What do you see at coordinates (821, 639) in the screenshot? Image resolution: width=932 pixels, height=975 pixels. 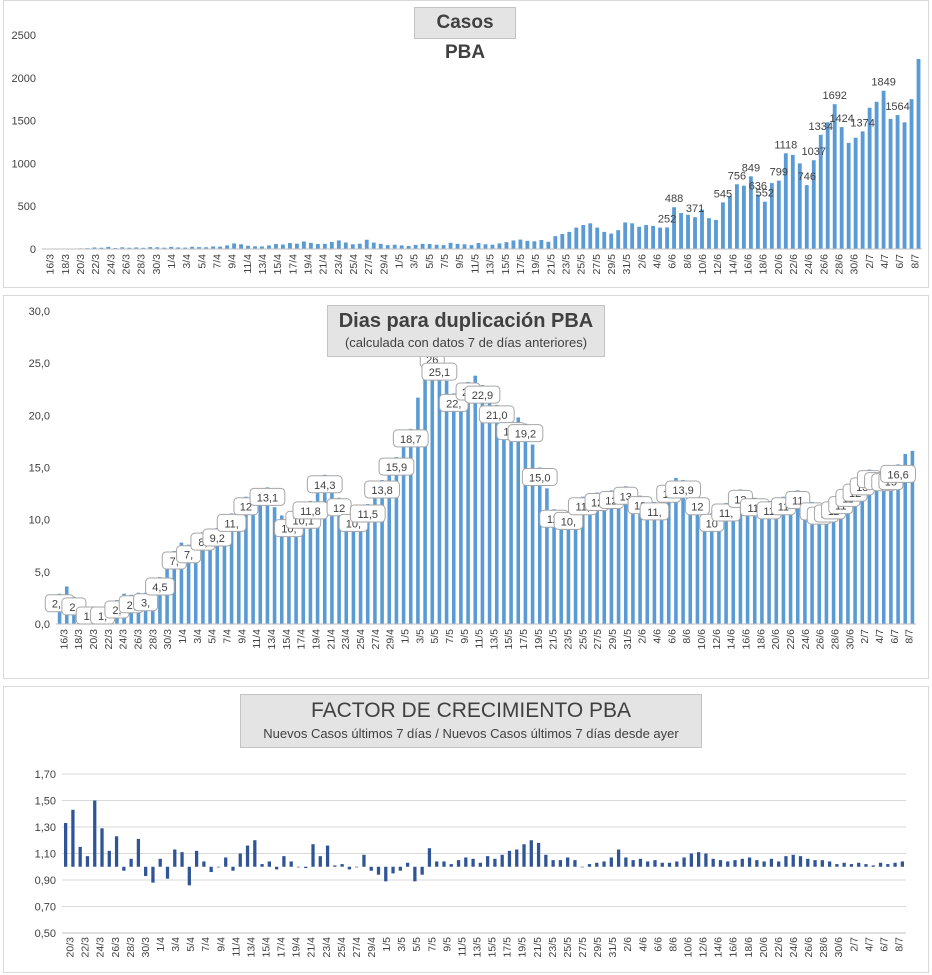 I see `duplicacion-xtick-label: 26/6` at bounding box center [821, 639].